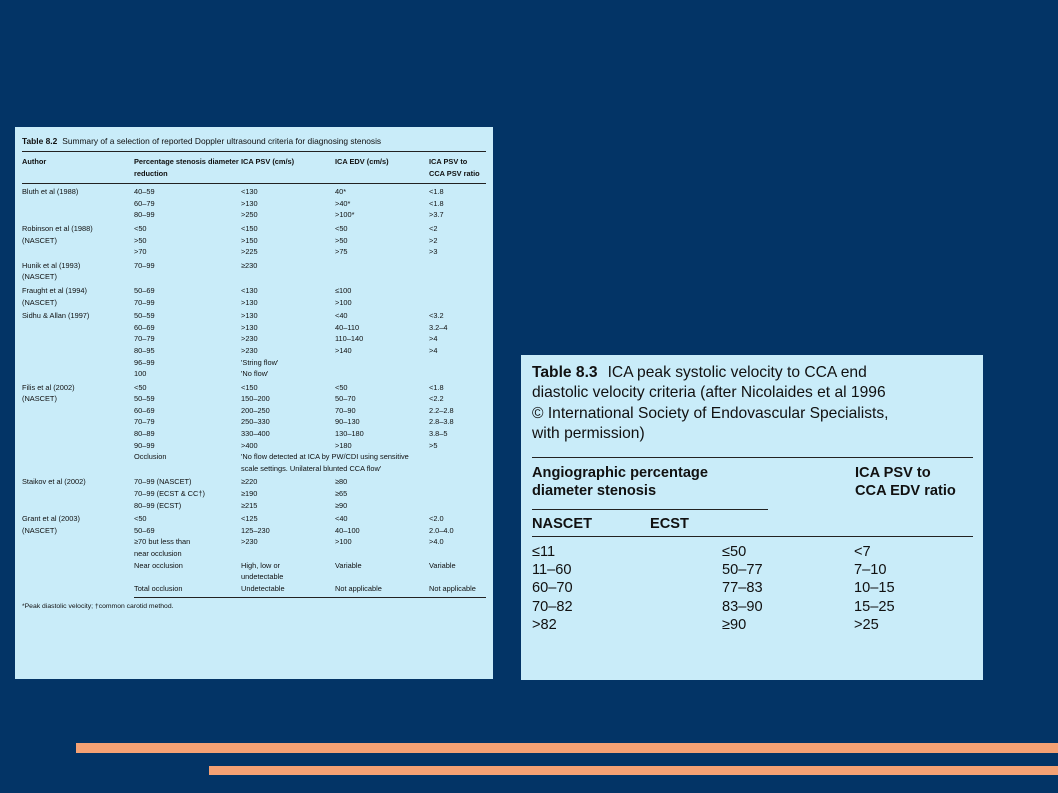  What do you see at coordinates (254, 315) in the screenshot?
I see `table-row: Sidhu & Allan (1997) 50–59 >130 <40 <3.2` at bounding box center [254, 315].